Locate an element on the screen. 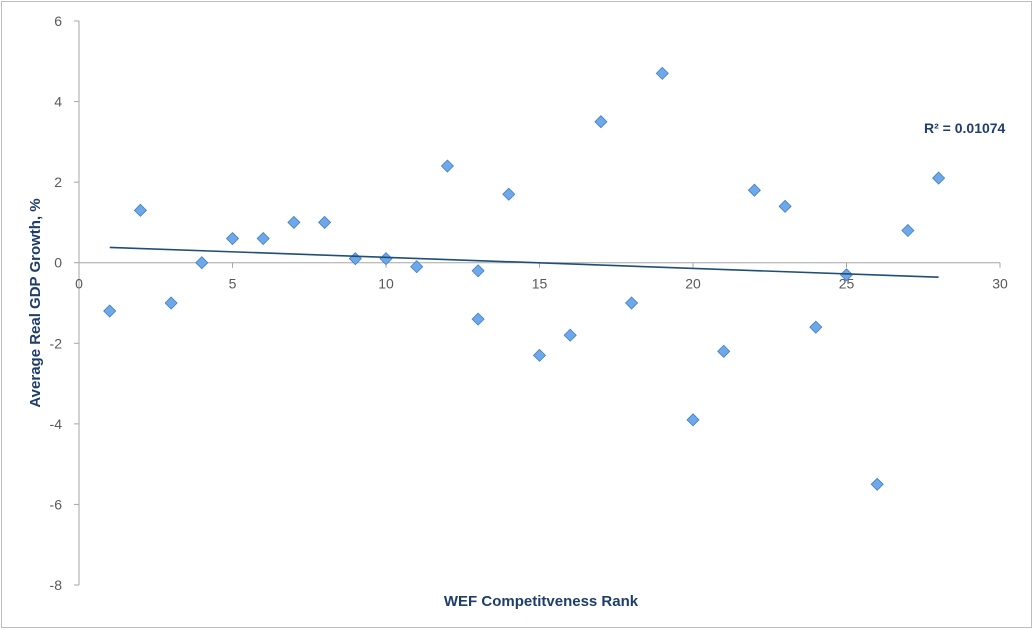 This screenshot has width=1035, height=630. x-axis-title: WEF Competitveness Rank is located at coordinates (541, 601).